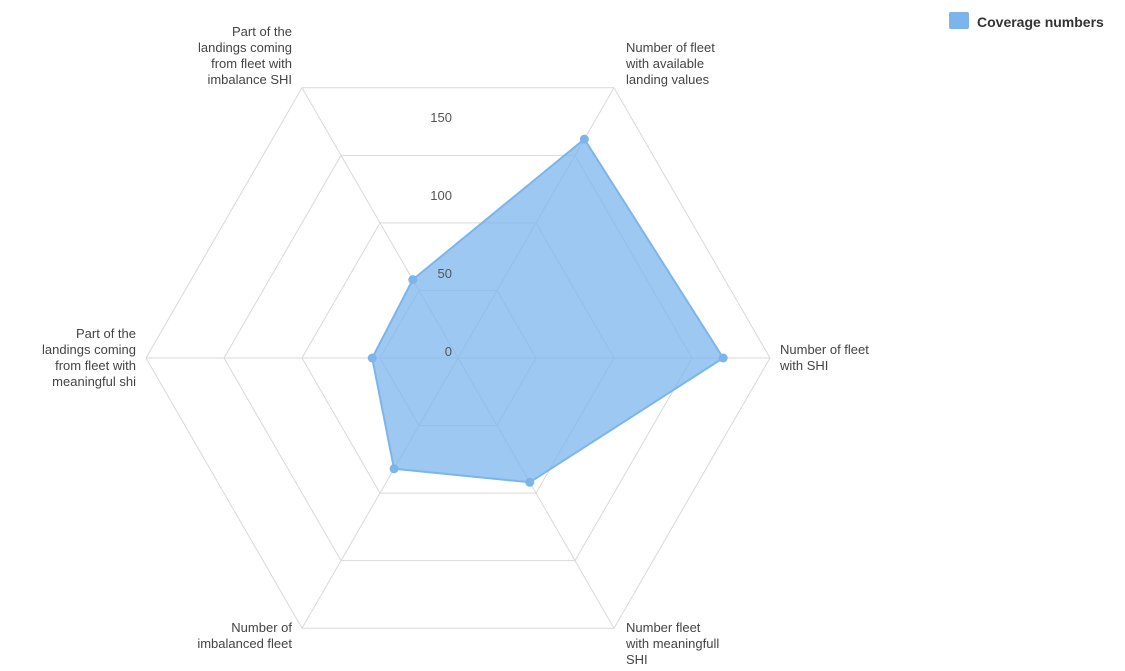 The height and width of the screenshot is (671, 1125). I want to click on category-label-line: meaningful shi, so click(94, 381).